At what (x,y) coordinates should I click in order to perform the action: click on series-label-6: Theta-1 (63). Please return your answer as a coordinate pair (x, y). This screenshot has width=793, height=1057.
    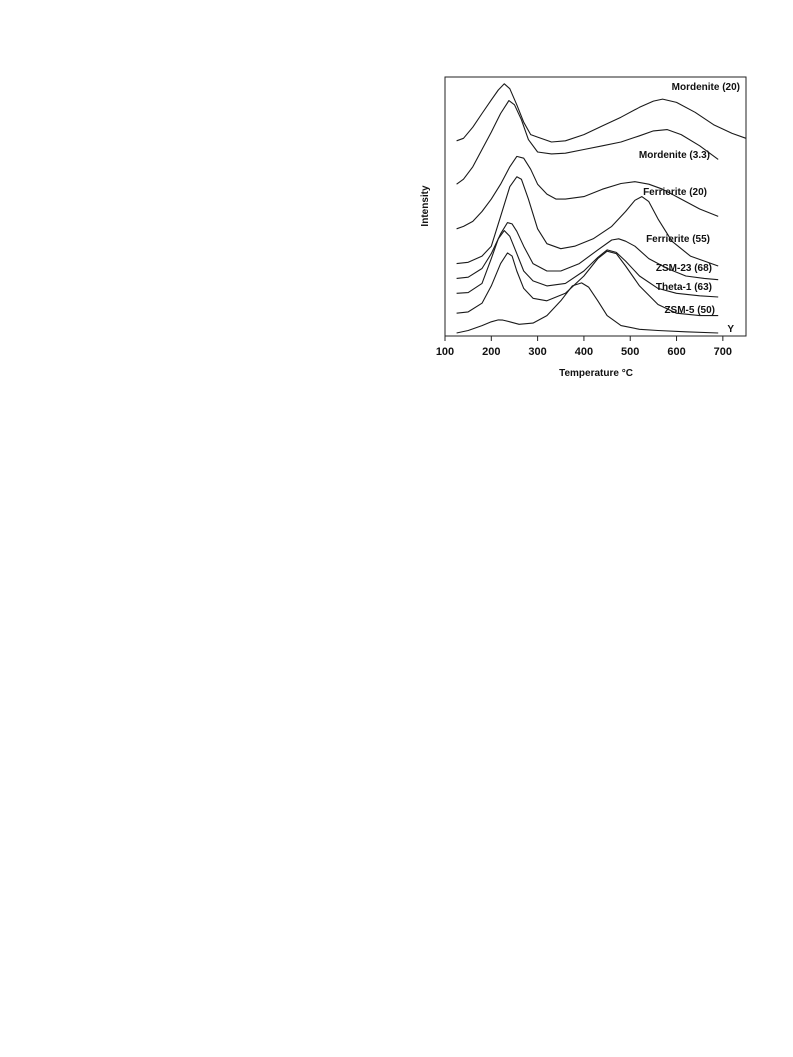
    Looking at the image, I should click on (684, 287).